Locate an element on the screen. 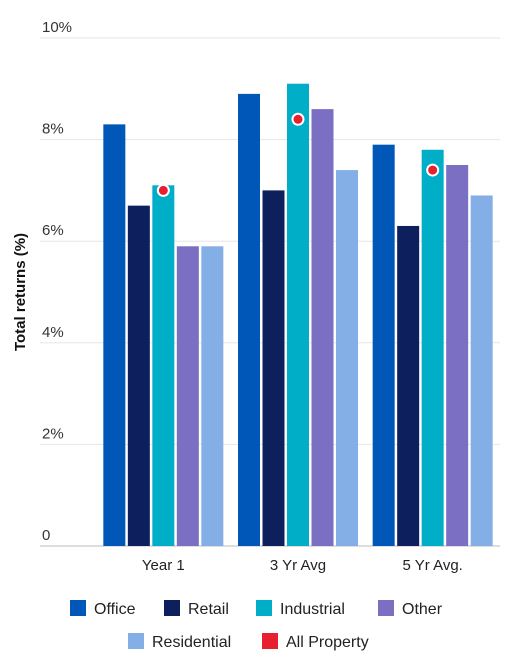 The width and height of the screenshot is (526, 670). legend-item-residential: Residential is located at coordinates (179, 642).